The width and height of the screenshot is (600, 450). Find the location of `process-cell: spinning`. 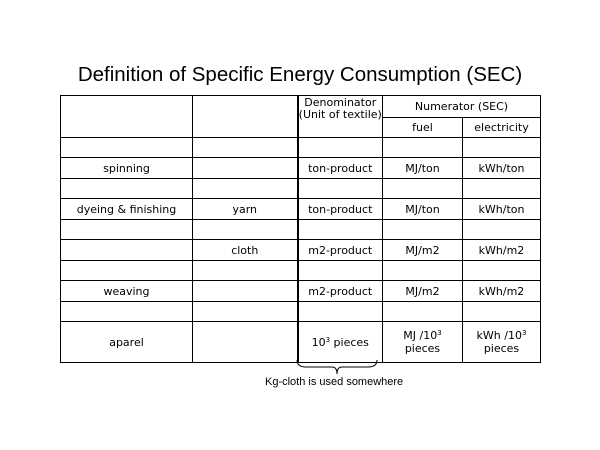

process-cell: spinning is located at coordinates (126, 168).